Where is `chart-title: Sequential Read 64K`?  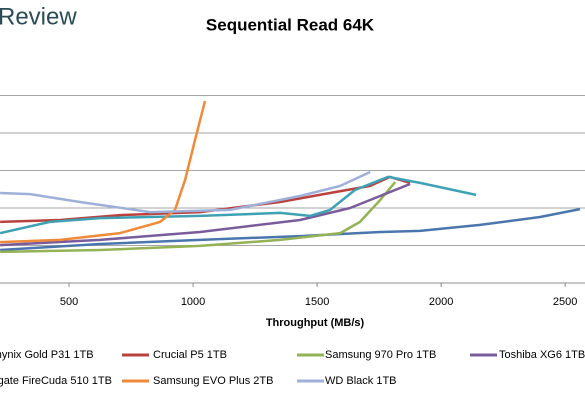 chart-title: Sequential Read 64K is located at coordinates (290, 24).